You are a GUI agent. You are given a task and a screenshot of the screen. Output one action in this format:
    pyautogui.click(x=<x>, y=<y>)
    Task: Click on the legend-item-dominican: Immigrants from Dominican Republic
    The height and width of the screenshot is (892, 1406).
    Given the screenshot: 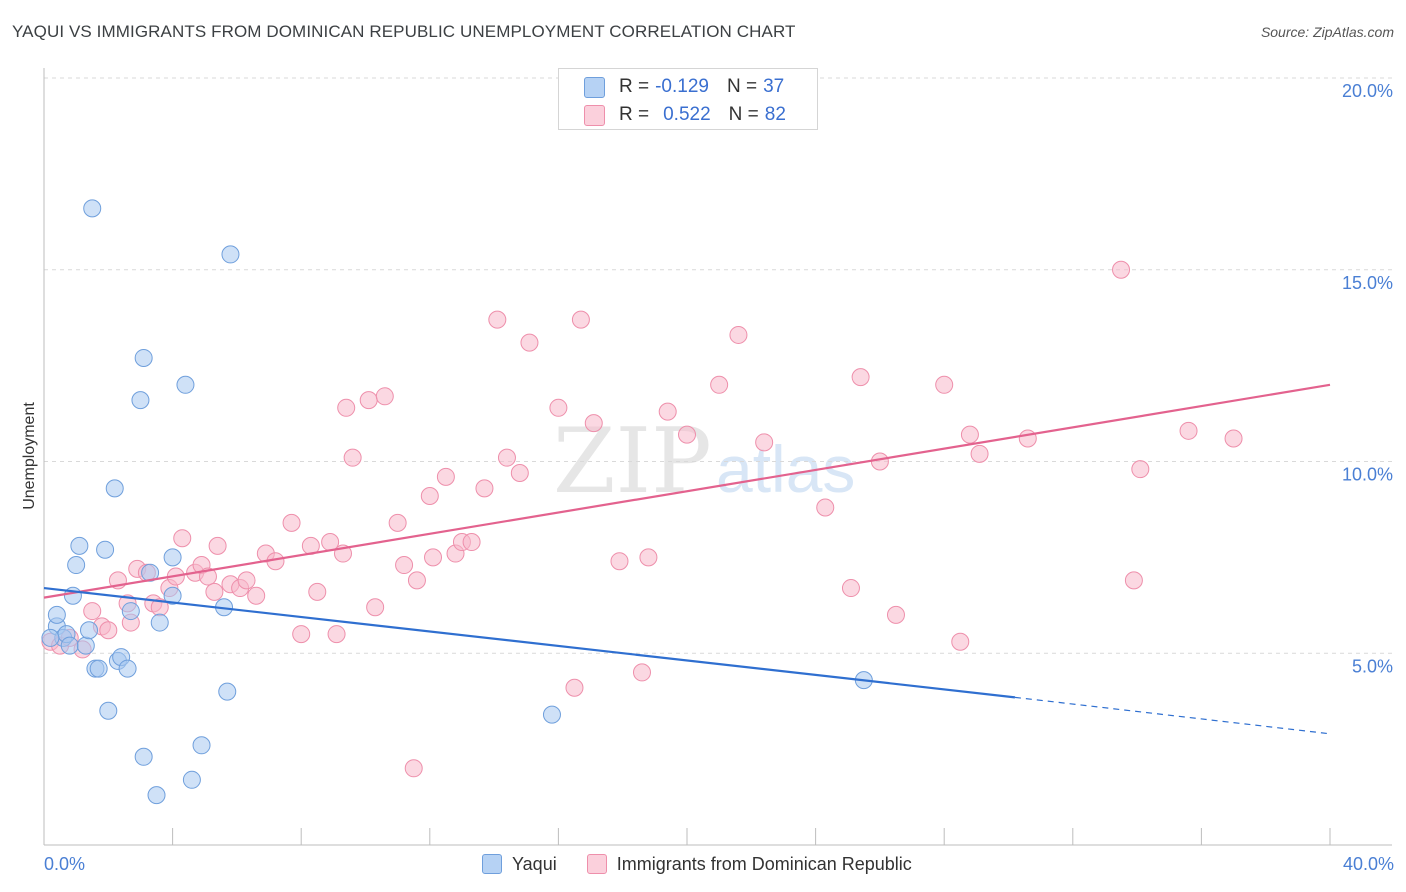 What is the action you would take?
    pyautogui.click(x=749, y=864)
    